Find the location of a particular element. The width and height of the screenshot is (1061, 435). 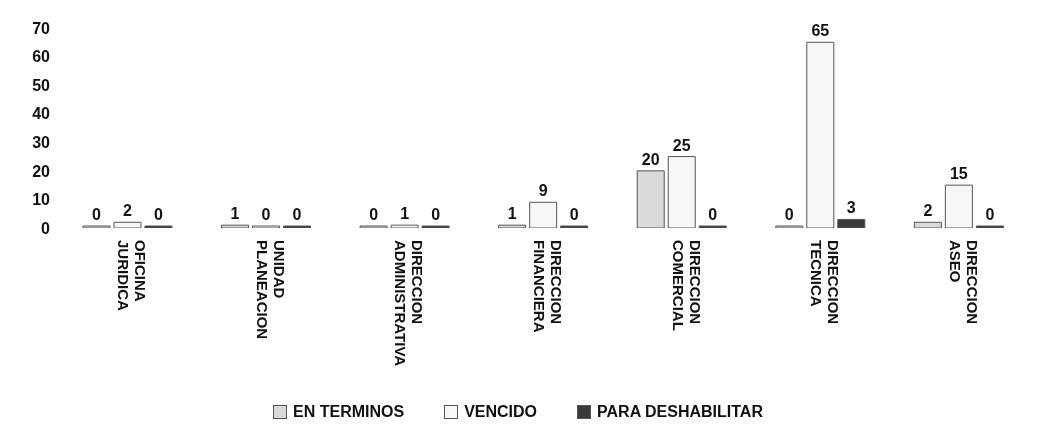

legend-label: VENCIDO is located at coordinates (501, 412).